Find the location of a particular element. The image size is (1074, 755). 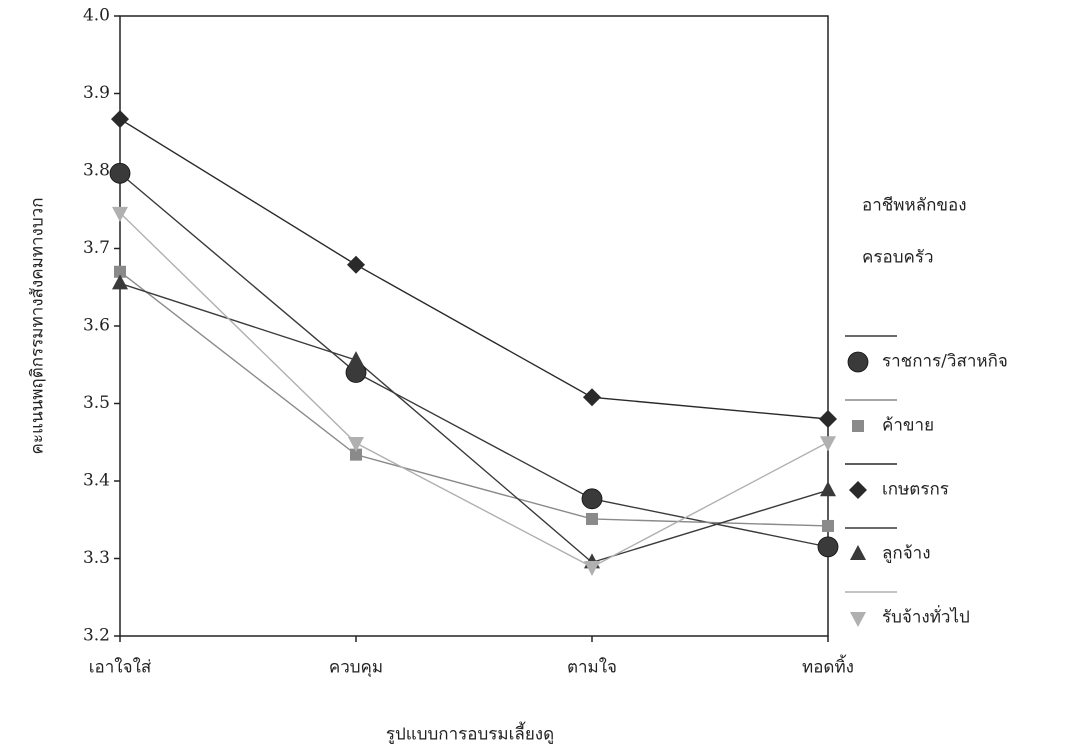

x-tick-label: เอาใจใส่ is located at coordinates (120, 667).